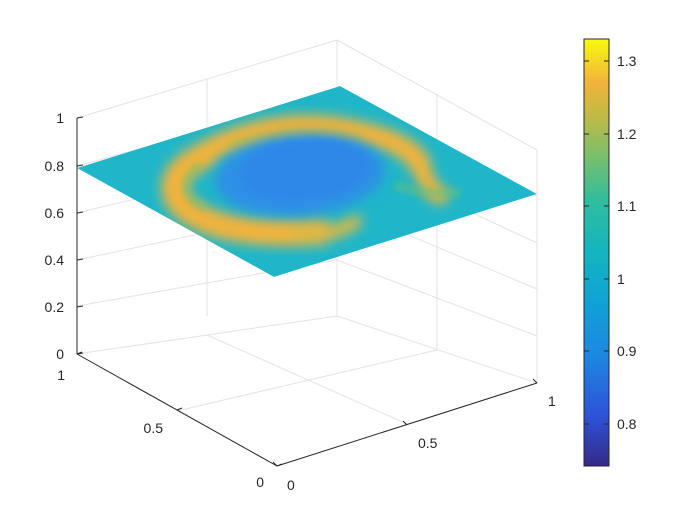  I want to click on z-tick-label: 0, so click(60, 354).